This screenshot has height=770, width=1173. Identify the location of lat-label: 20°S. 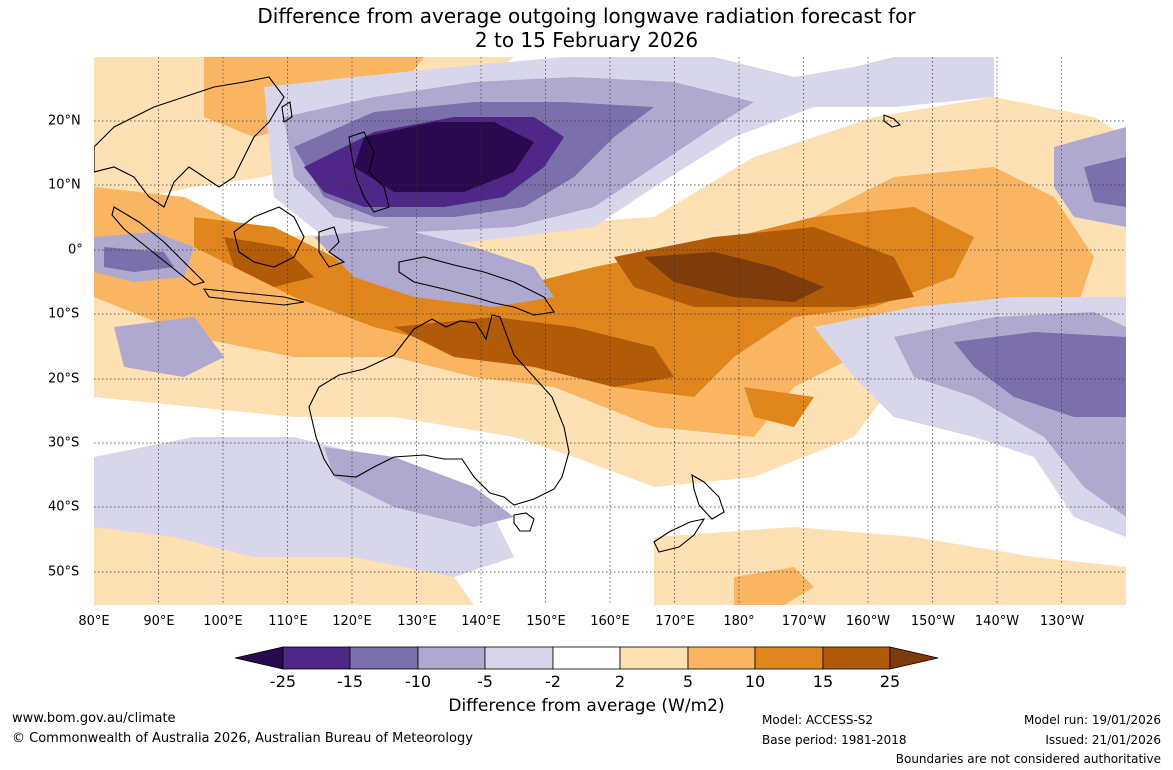
(64, 379).